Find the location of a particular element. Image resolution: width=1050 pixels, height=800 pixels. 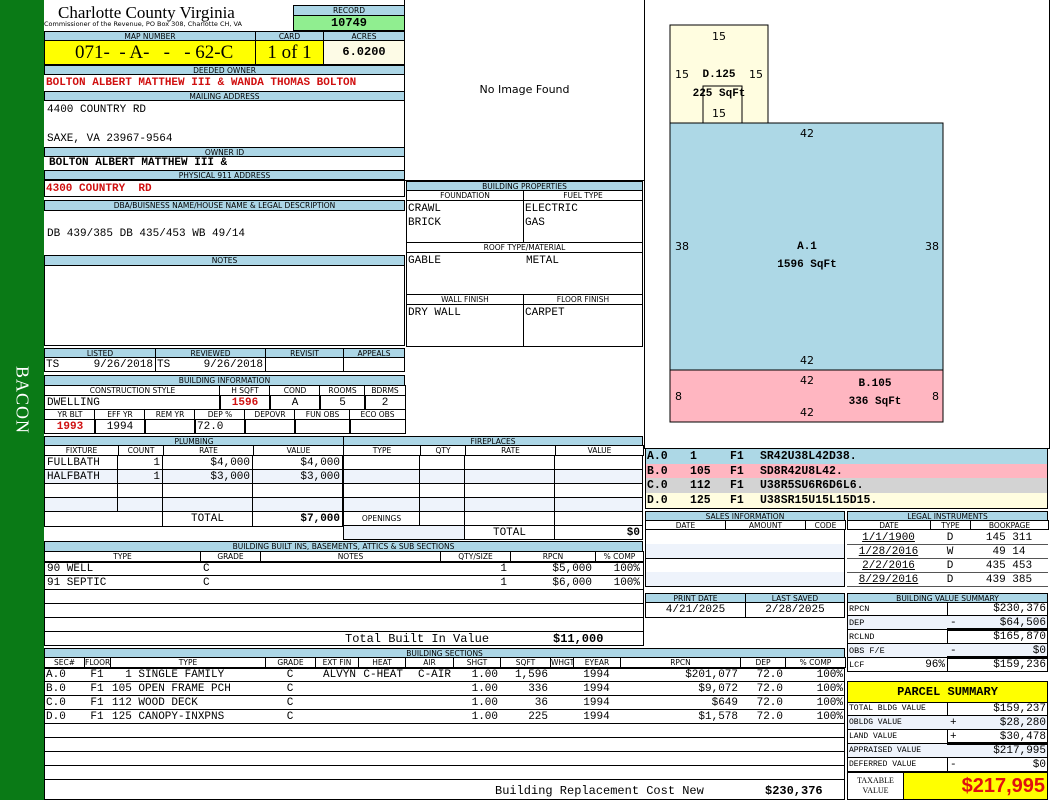

roof-type: GABLE is located at coordinates (425, 261).